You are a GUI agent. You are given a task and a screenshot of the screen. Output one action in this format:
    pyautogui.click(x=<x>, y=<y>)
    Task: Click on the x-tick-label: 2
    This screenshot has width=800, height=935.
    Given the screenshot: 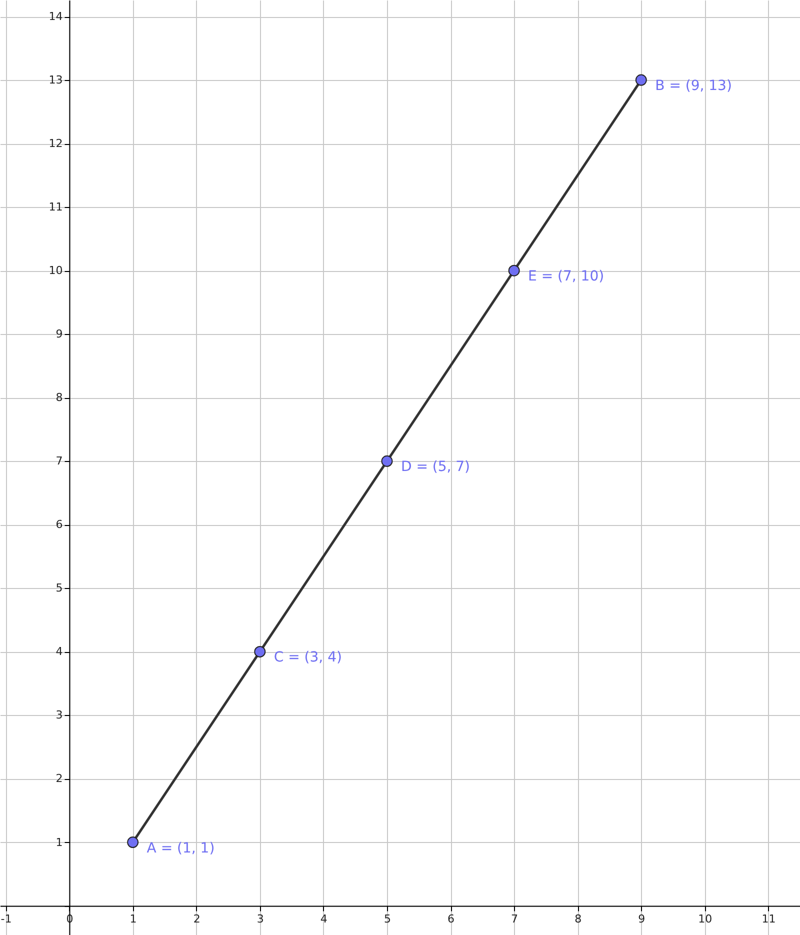 What is the action you would take?
    pyautogui.click(x=196, y=919)
    